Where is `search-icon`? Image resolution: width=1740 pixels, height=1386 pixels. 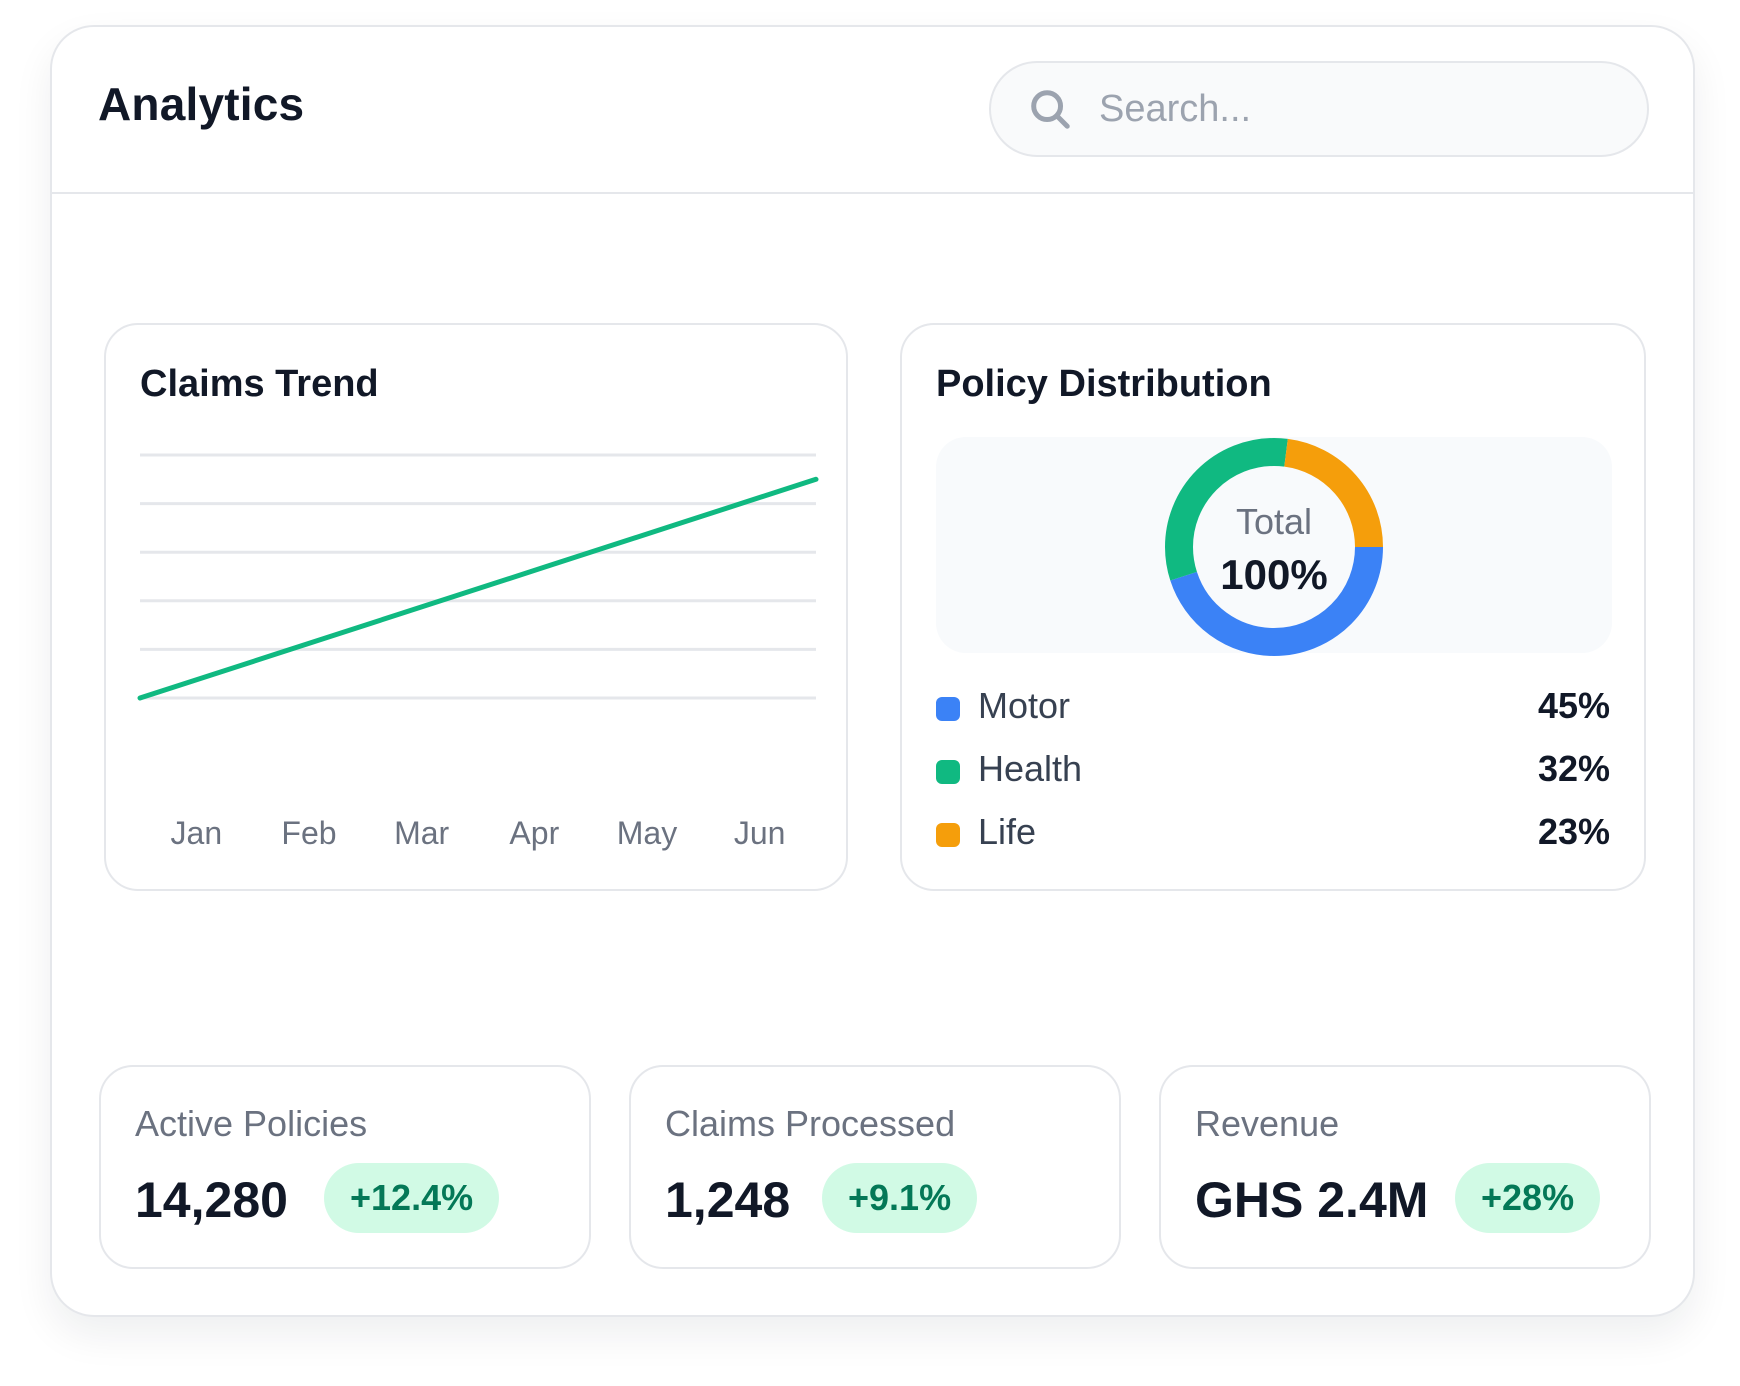 search-icon is located at coordinates (1050, 109).